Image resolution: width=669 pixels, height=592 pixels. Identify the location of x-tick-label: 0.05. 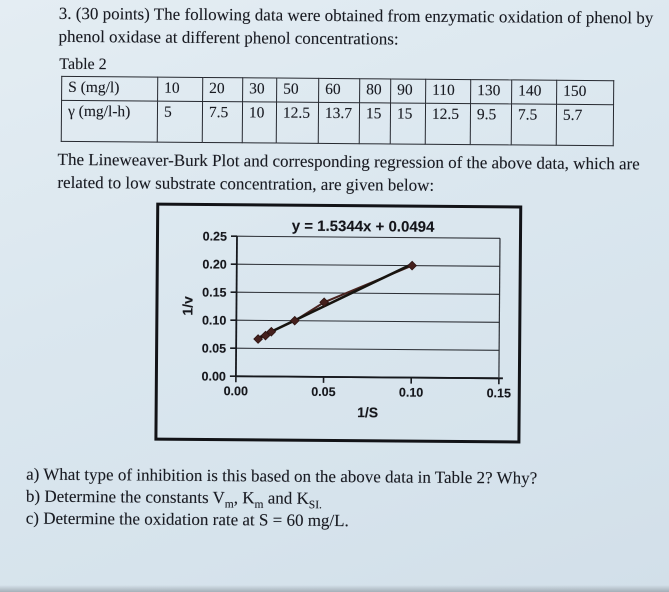
(323, 392).